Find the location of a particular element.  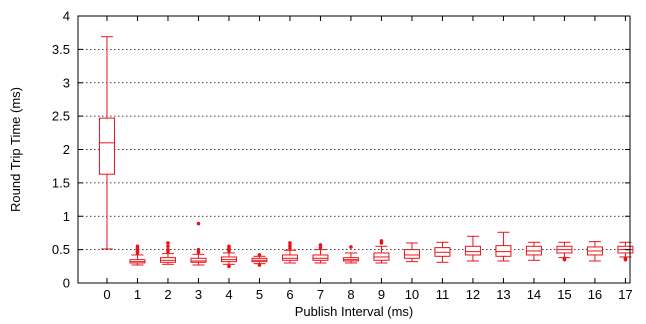

x-tick-label: 11 is located at coordinates (443, 294).